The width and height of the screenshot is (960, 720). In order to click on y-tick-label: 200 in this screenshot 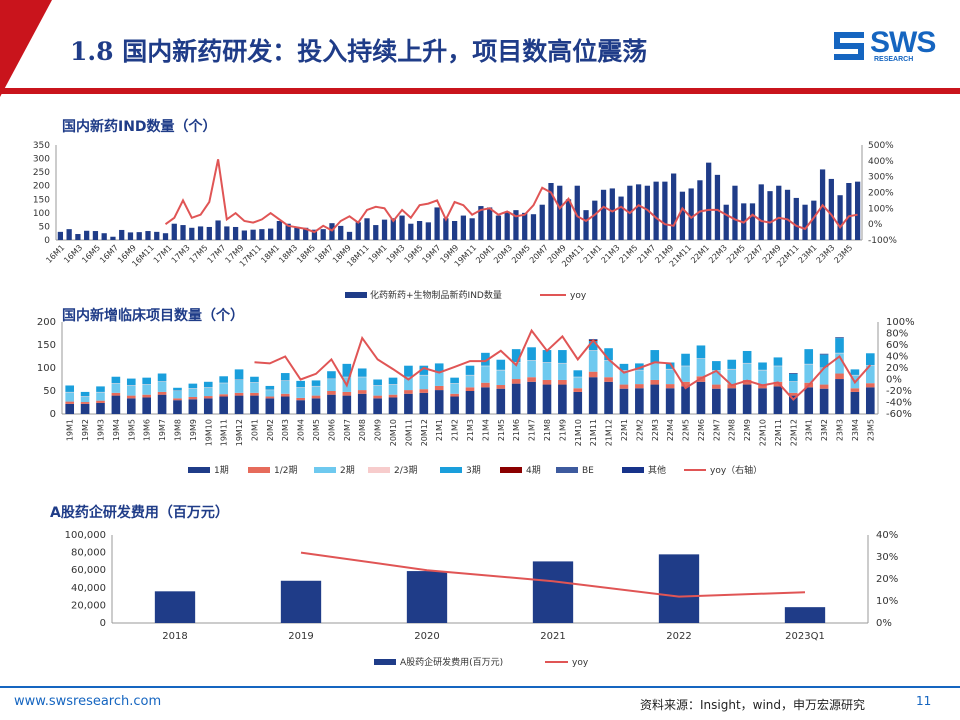, I will do `click(46, 322)`.